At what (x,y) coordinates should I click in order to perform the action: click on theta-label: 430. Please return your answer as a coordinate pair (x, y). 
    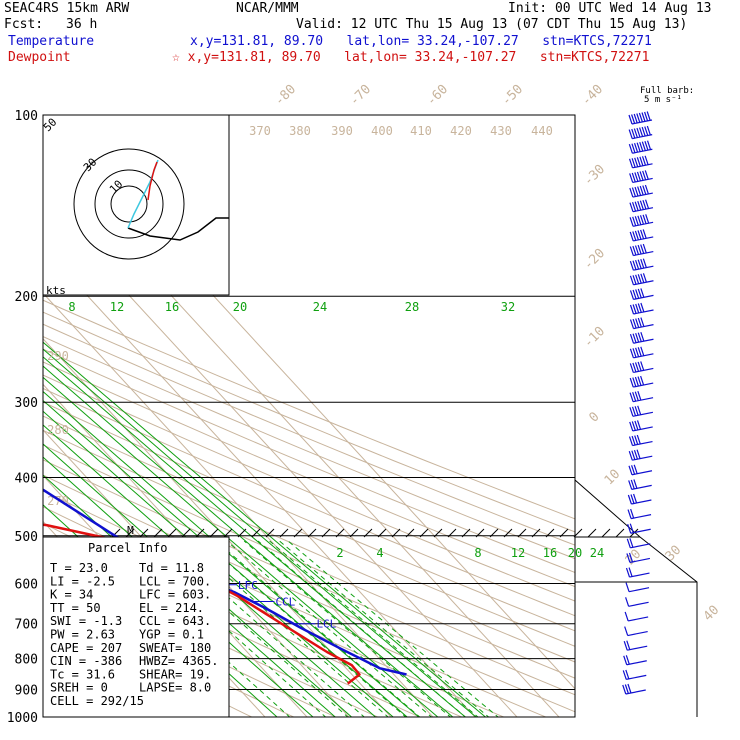
    Looking at the image, I should click on (501, 131).